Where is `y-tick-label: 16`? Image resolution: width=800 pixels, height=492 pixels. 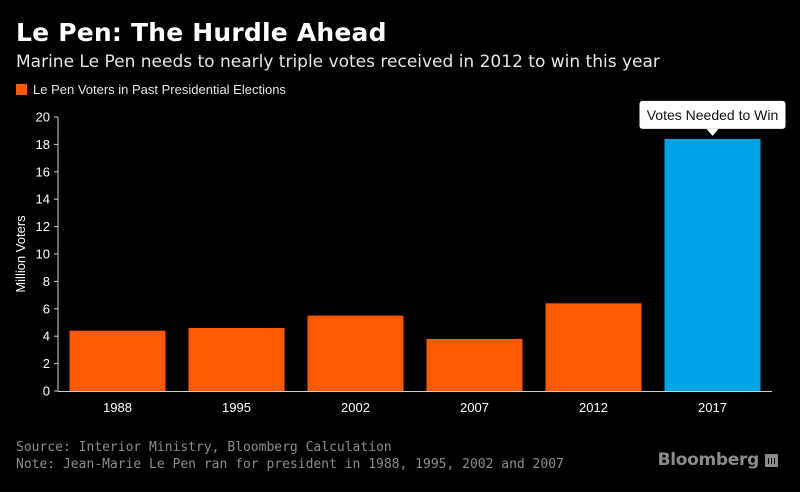 y-tick-label: 16 is located at coordinates (43, 171).